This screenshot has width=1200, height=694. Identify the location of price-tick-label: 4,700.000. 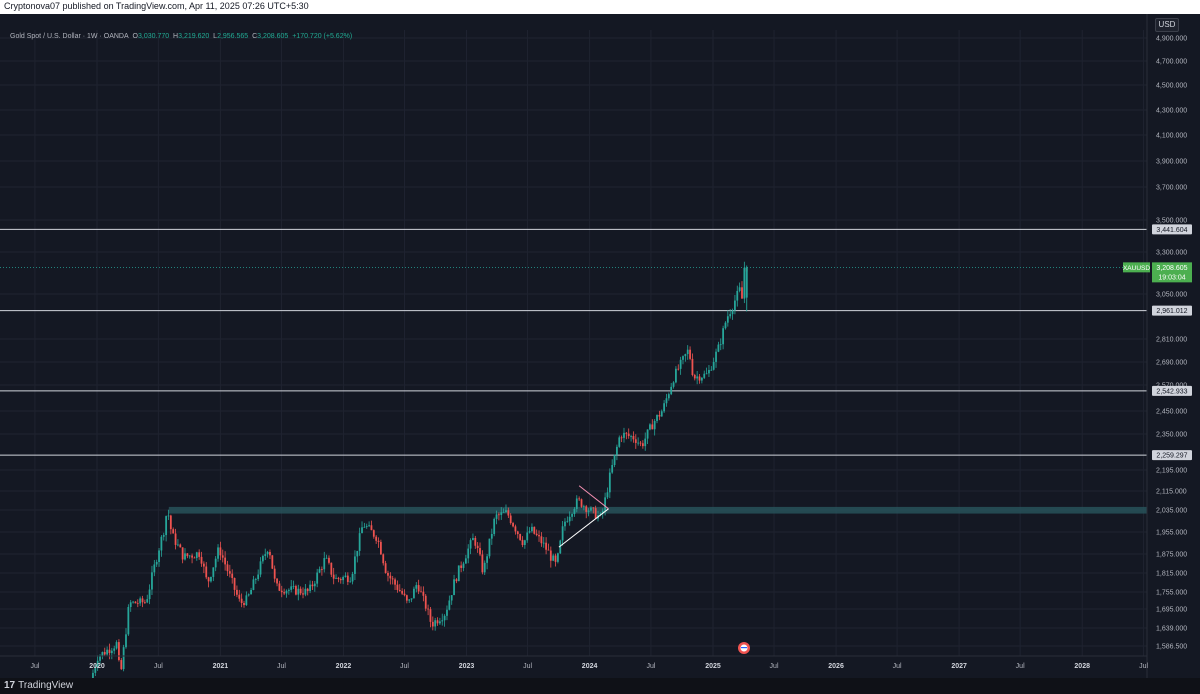
(1171, 62).